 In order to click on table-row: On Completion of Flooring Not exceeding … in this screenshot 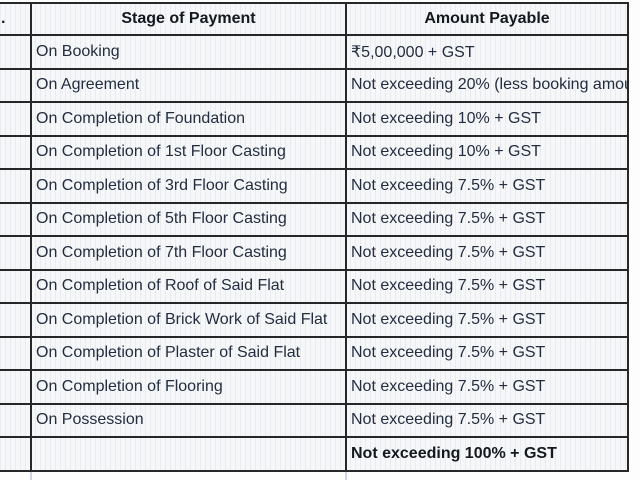, I will do `click(314, 387)`.